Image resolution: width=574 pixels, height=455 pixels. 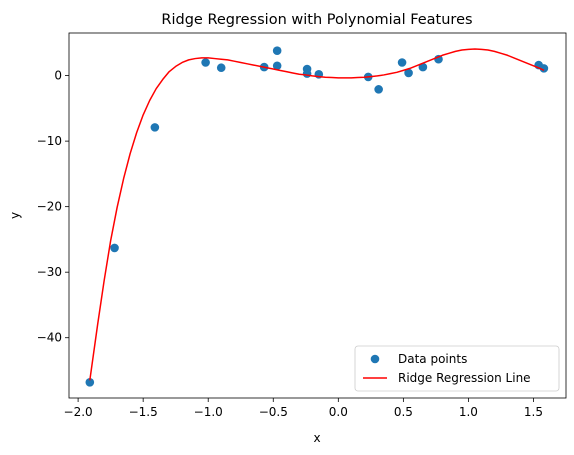 What do you see at coordinates (464, 378) in the screenshot?
I see `legend-label-regression-line: Ridge Regression Line` at bounding box center [464, 378].